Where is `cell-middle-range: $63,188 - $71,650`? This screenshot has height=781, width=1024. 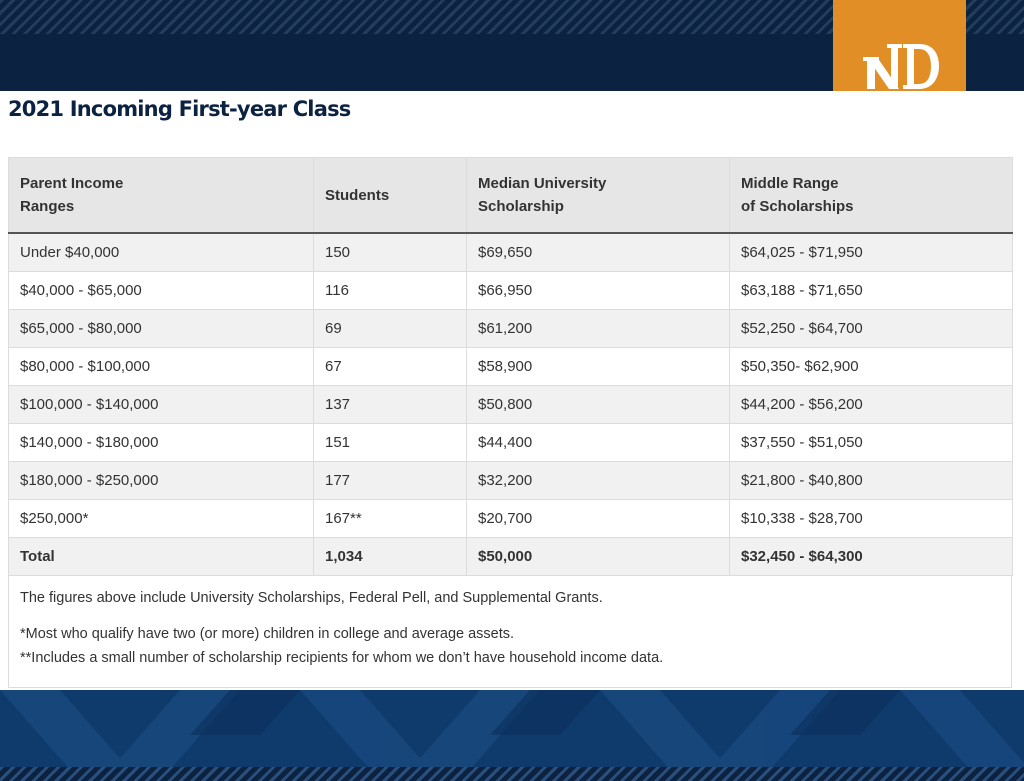 cell-middle-range: $63,188 - $71,650 is located at coordinates (871, 290).